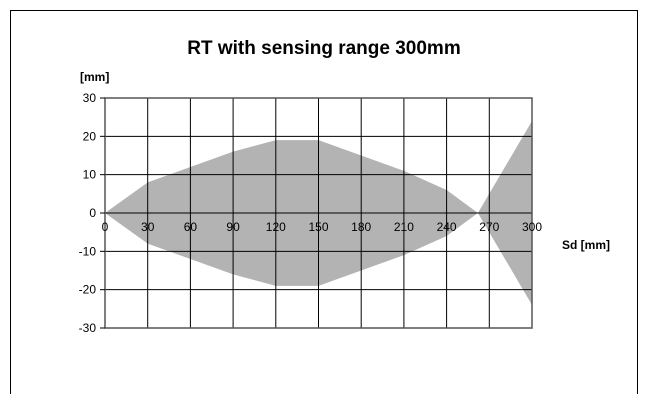  I want to click on y-tick-label: 20, so click(90, 136).